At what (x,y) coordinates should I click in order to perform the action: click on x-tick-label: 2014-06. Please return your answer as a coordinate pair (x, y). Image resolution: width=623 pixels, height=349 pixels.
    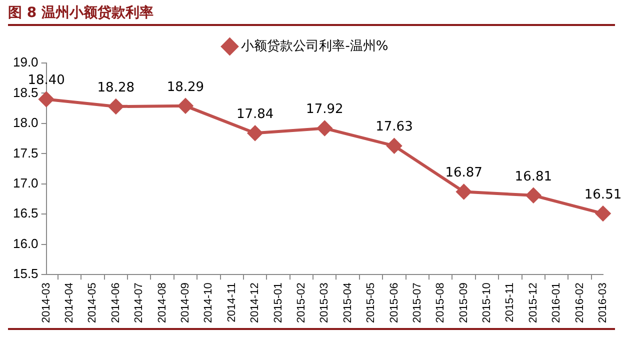
    Looking at the image, I should click on (116, 303).